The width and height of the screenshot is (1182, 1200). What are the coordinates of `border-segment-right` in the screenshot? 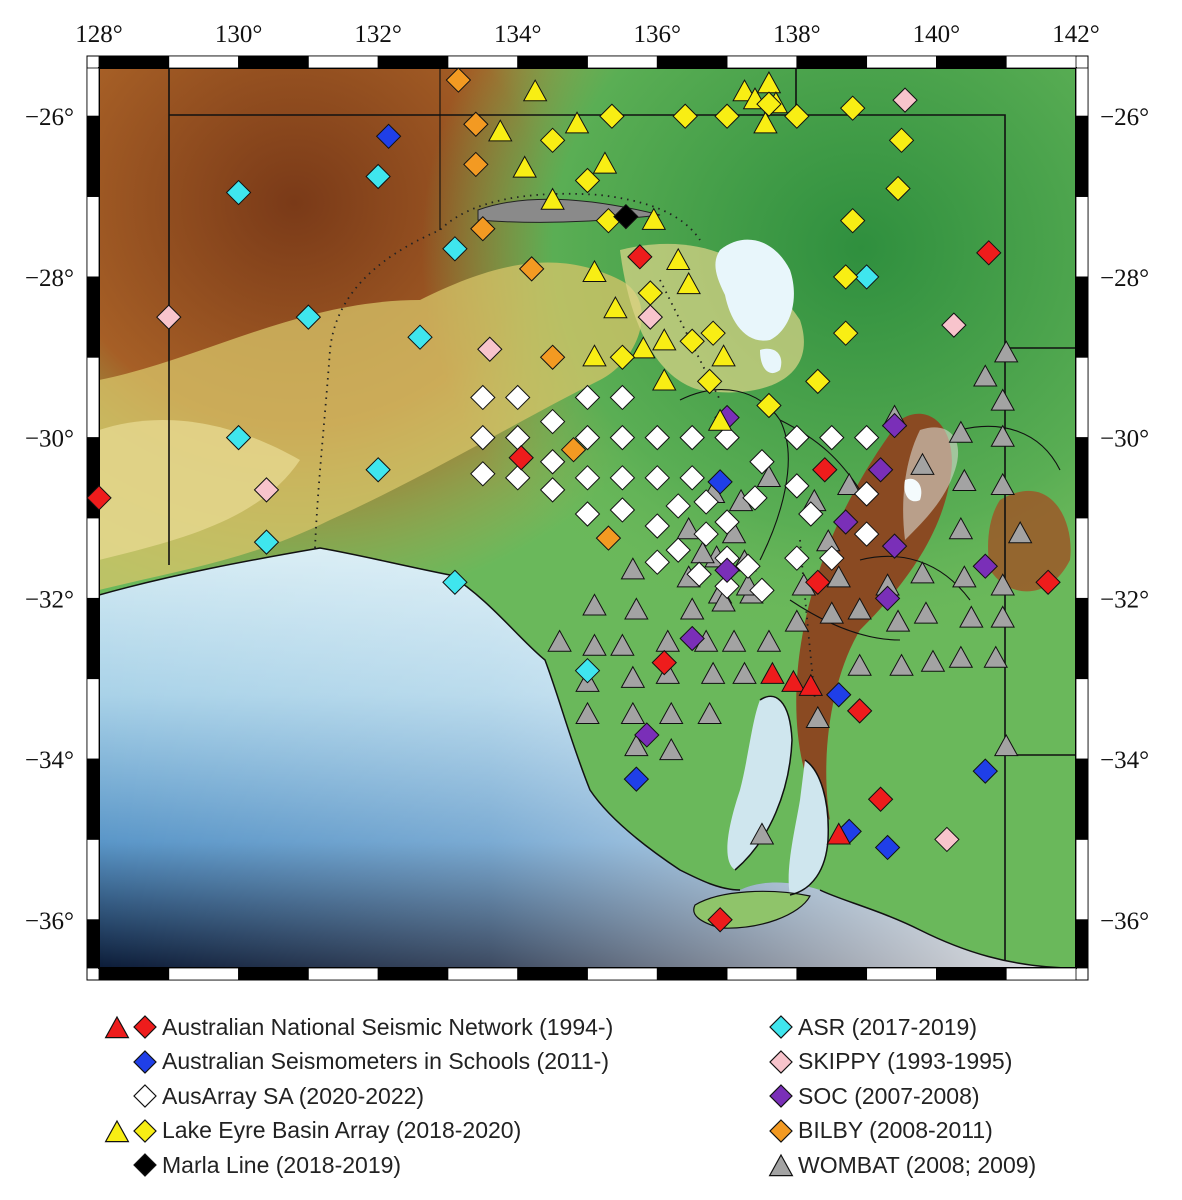 It's located at (1082, 719).